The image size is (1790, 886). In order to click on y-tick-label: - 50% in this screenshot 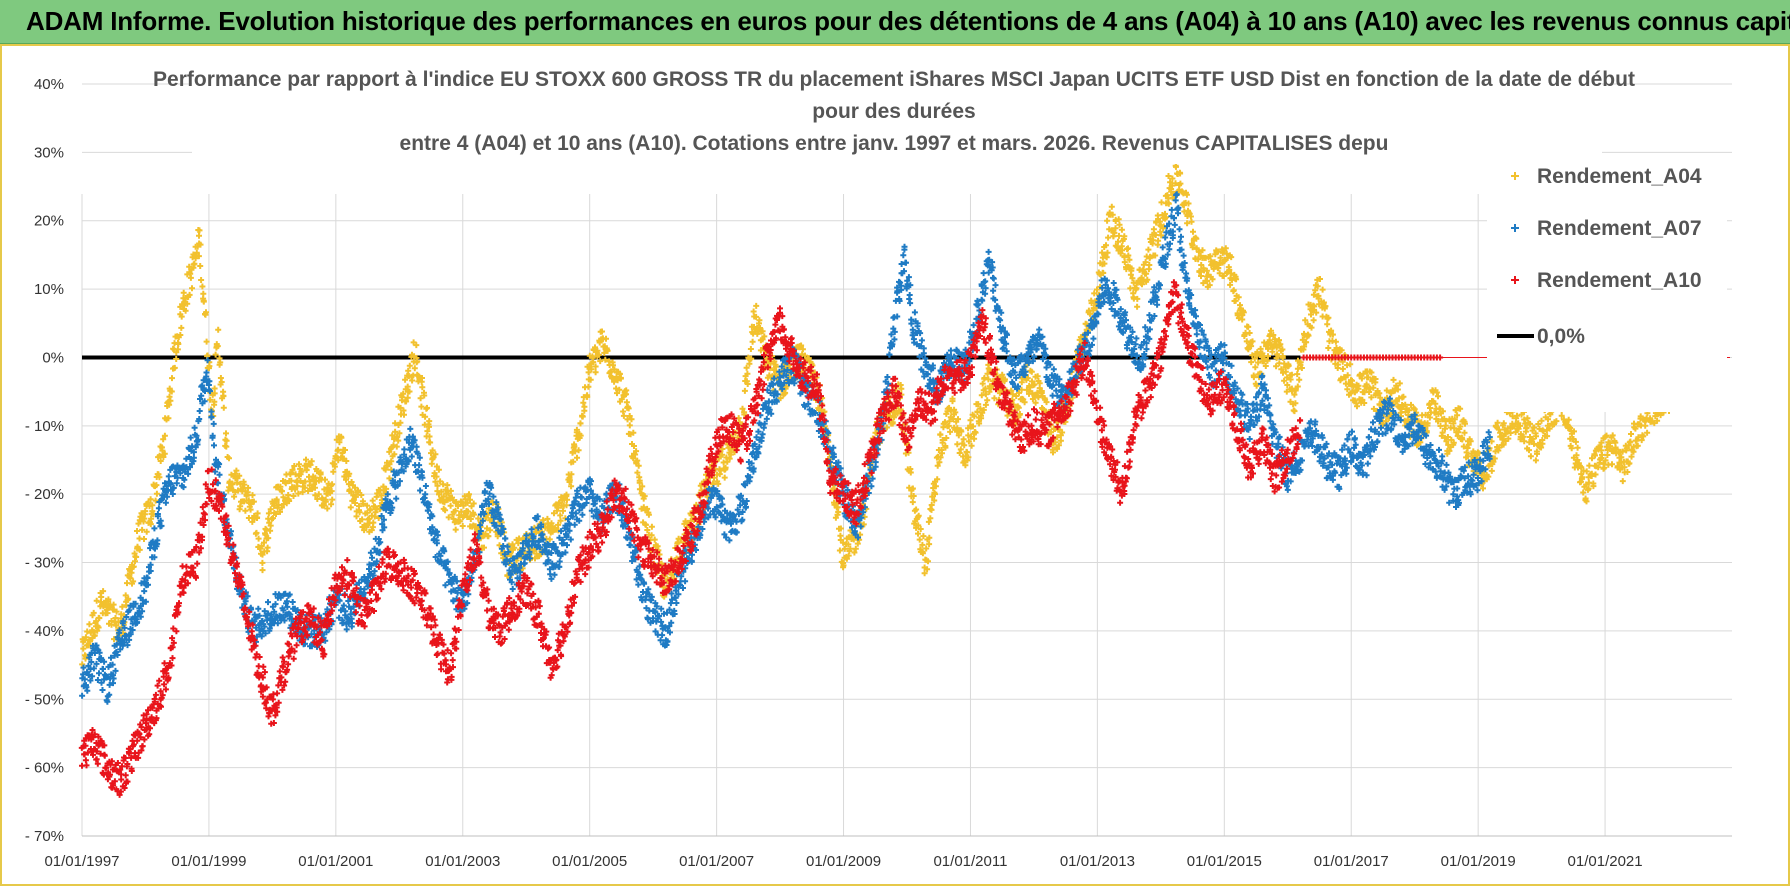, I will do `click(44, 699)`.